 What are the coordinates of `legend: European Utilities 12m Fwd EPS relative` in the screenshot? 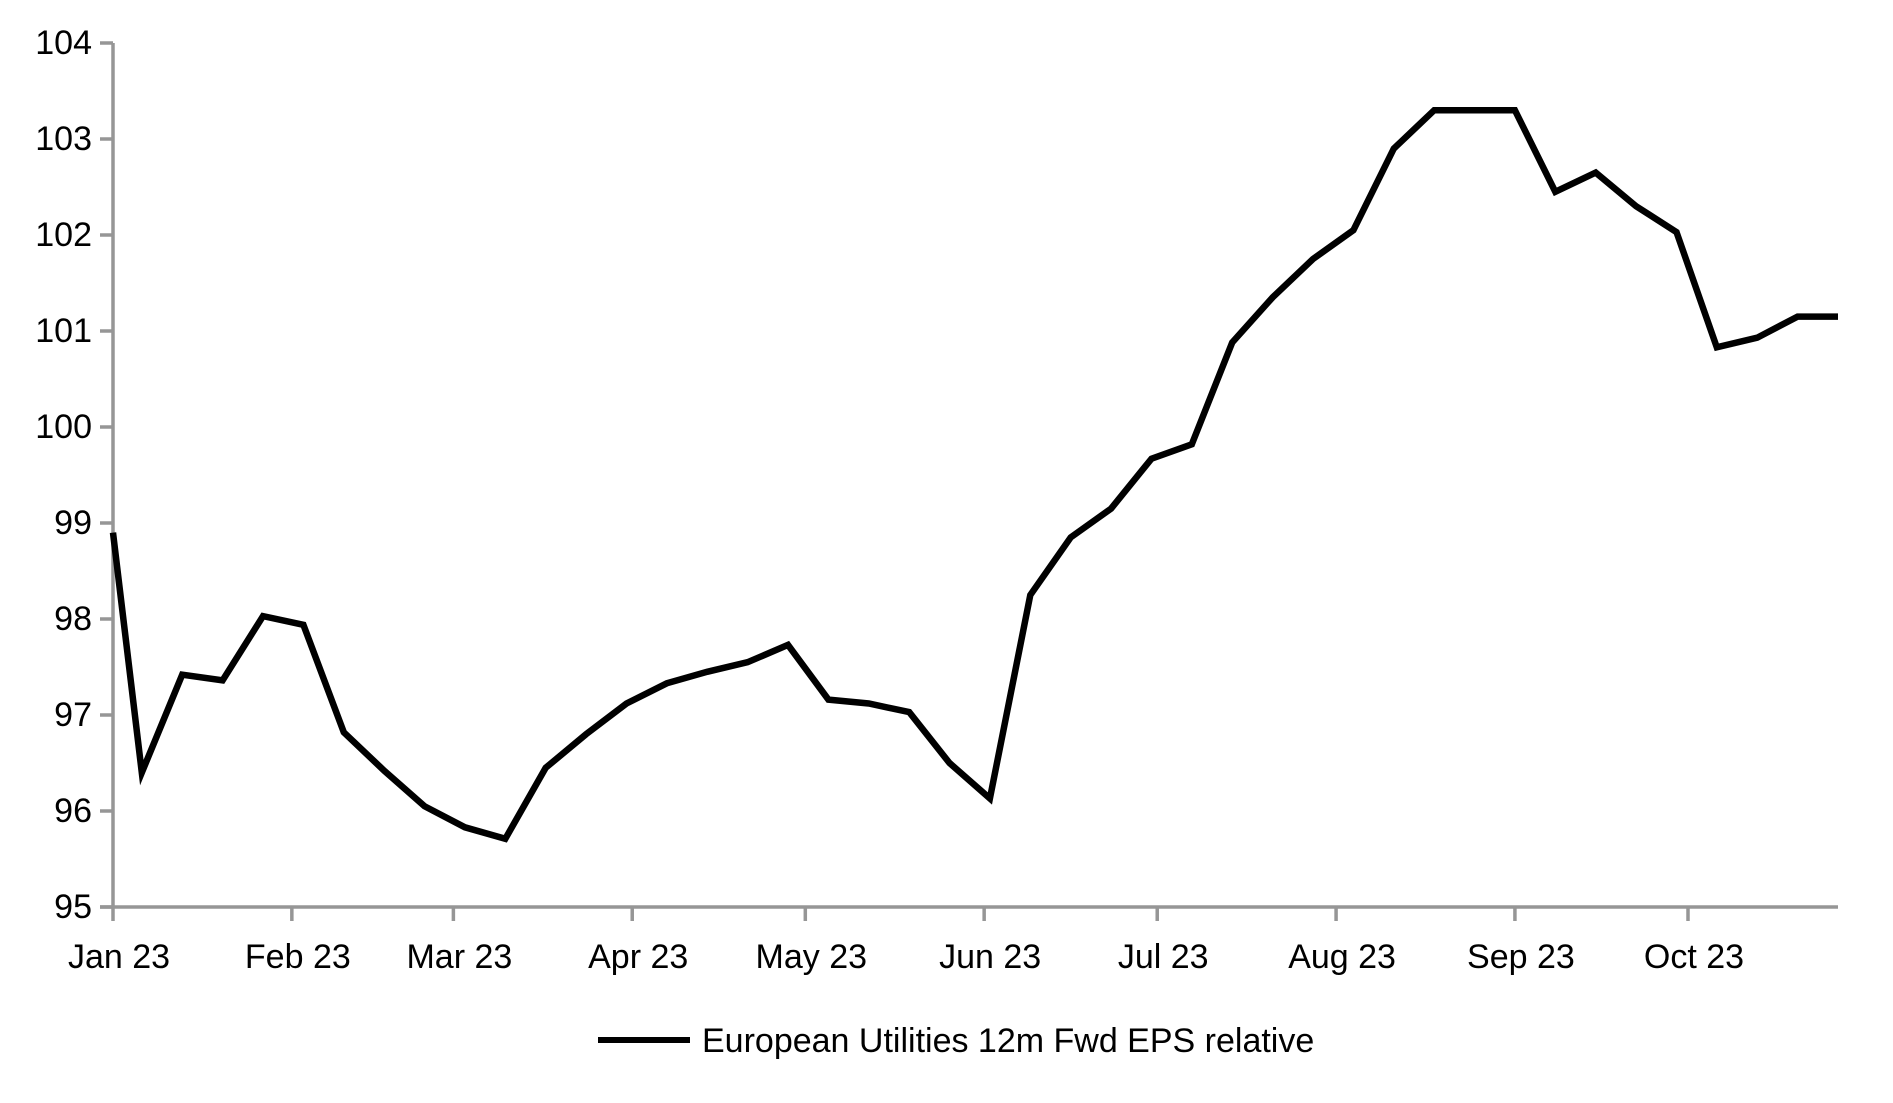 It's located at (956, 1041).